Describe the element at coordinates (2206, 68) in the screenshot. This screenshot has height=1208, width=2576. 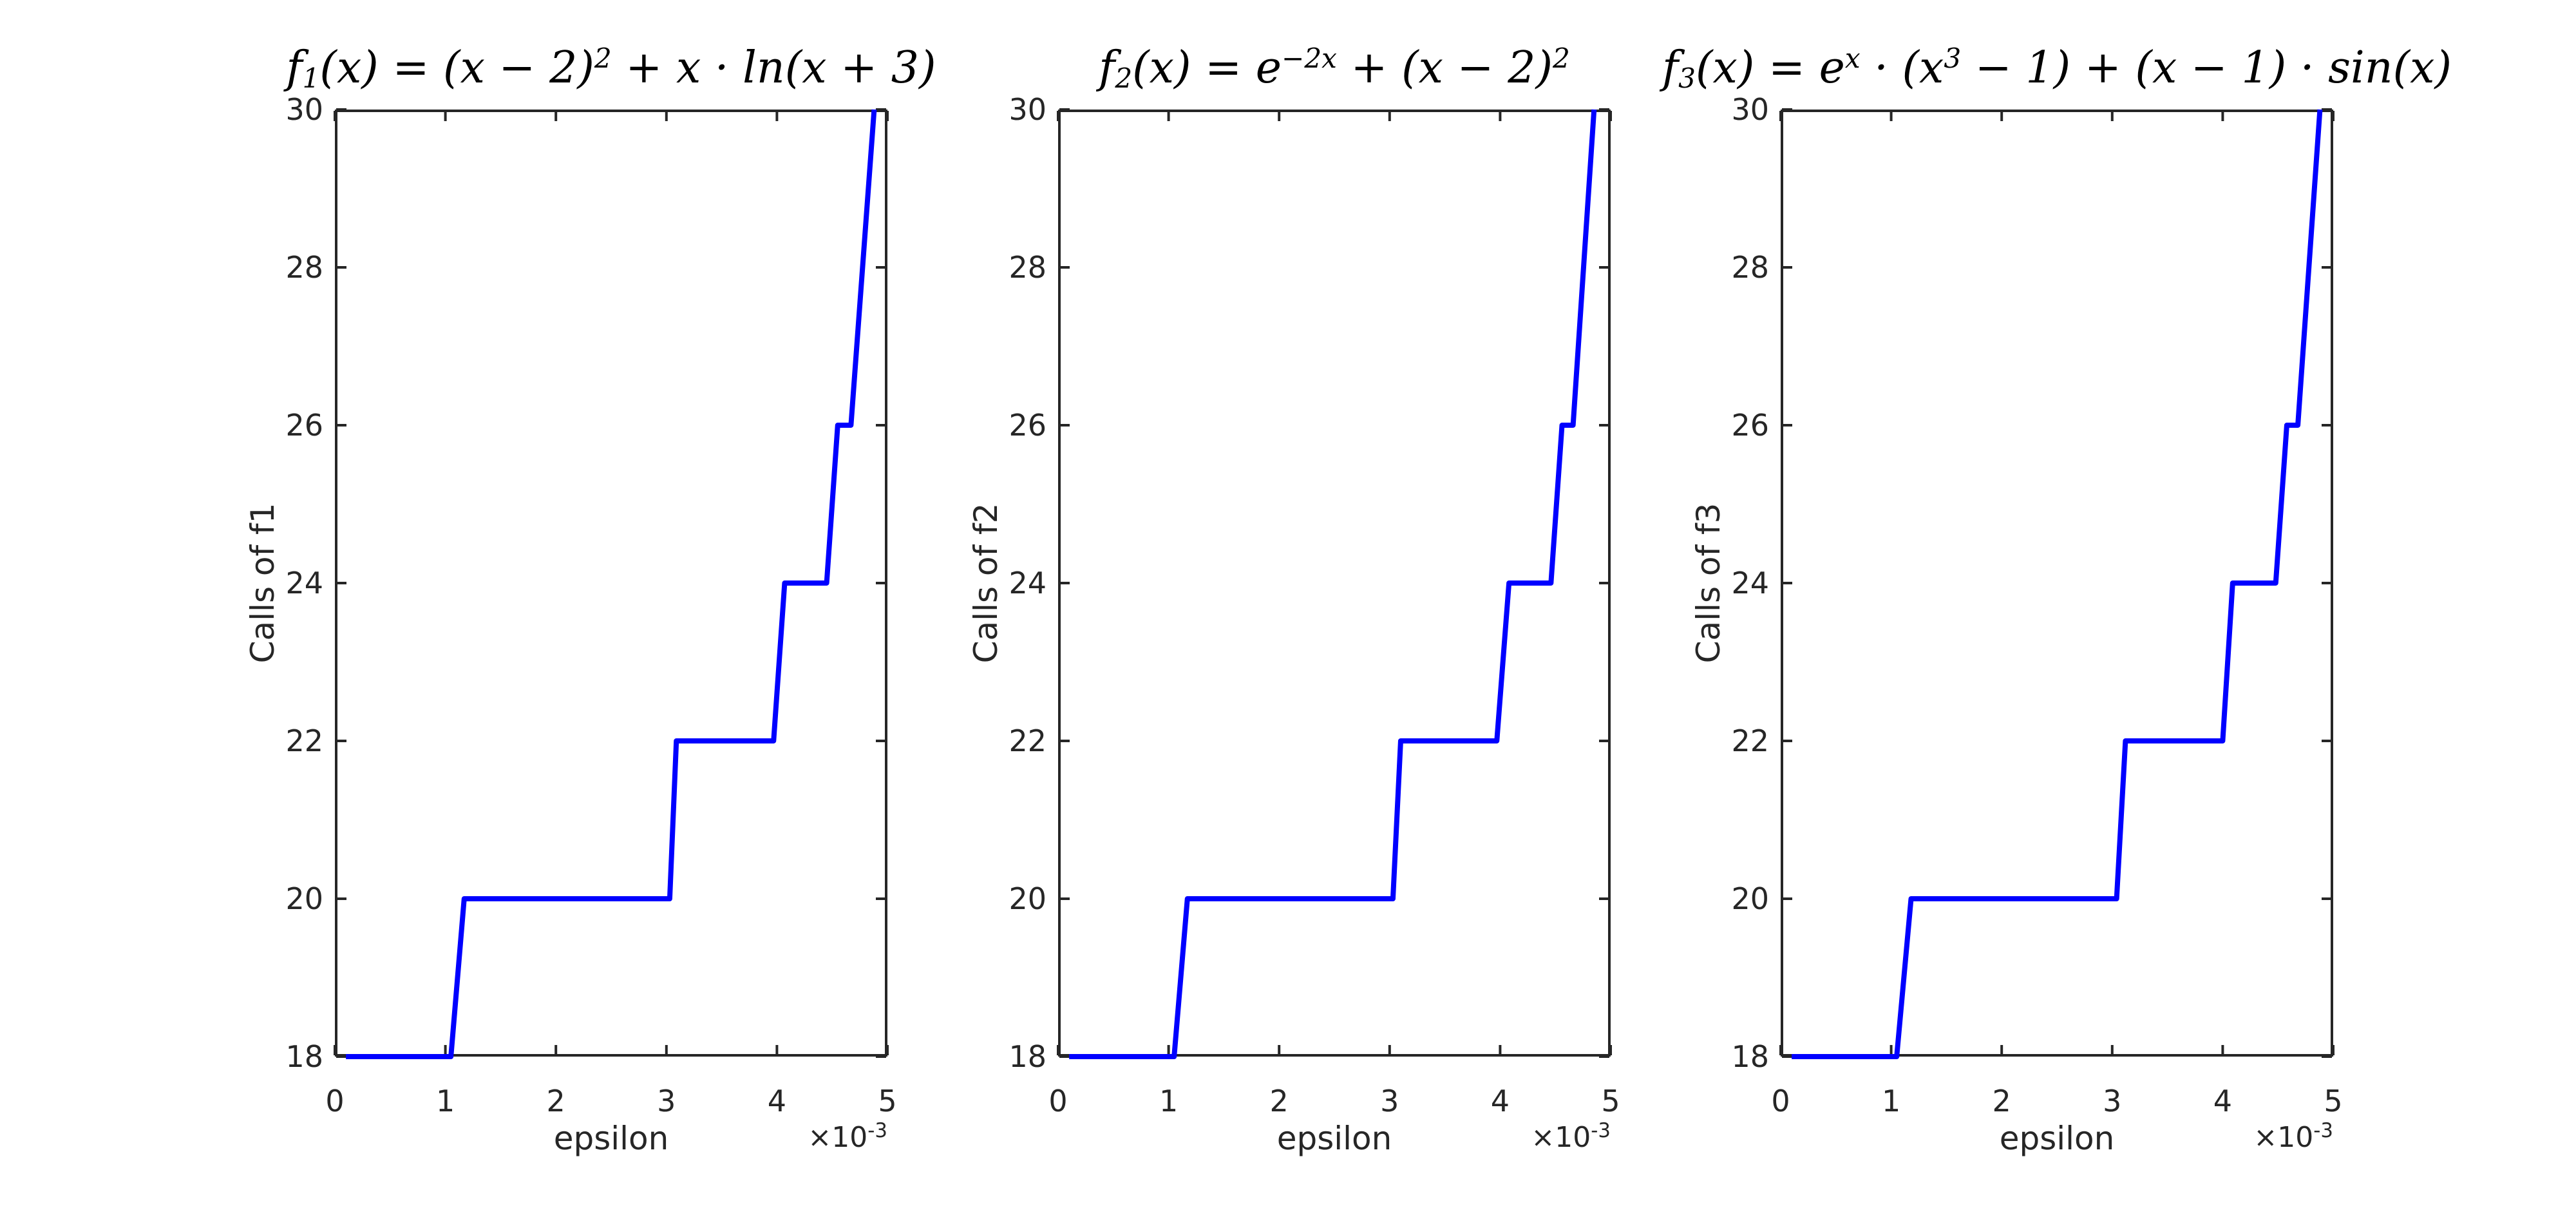
I see `title-segment: − 1) + (x − 1) · sin(x)` at that location.